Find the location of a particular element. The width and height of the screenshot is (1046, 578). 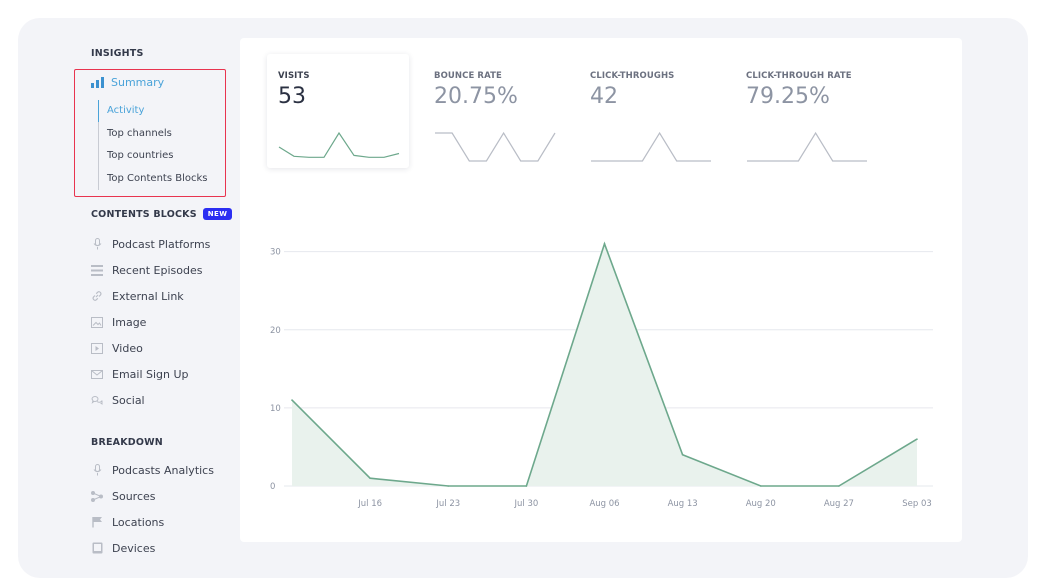

sidebar-item-label: Email Sign Up is located at coordinates (150, 374).